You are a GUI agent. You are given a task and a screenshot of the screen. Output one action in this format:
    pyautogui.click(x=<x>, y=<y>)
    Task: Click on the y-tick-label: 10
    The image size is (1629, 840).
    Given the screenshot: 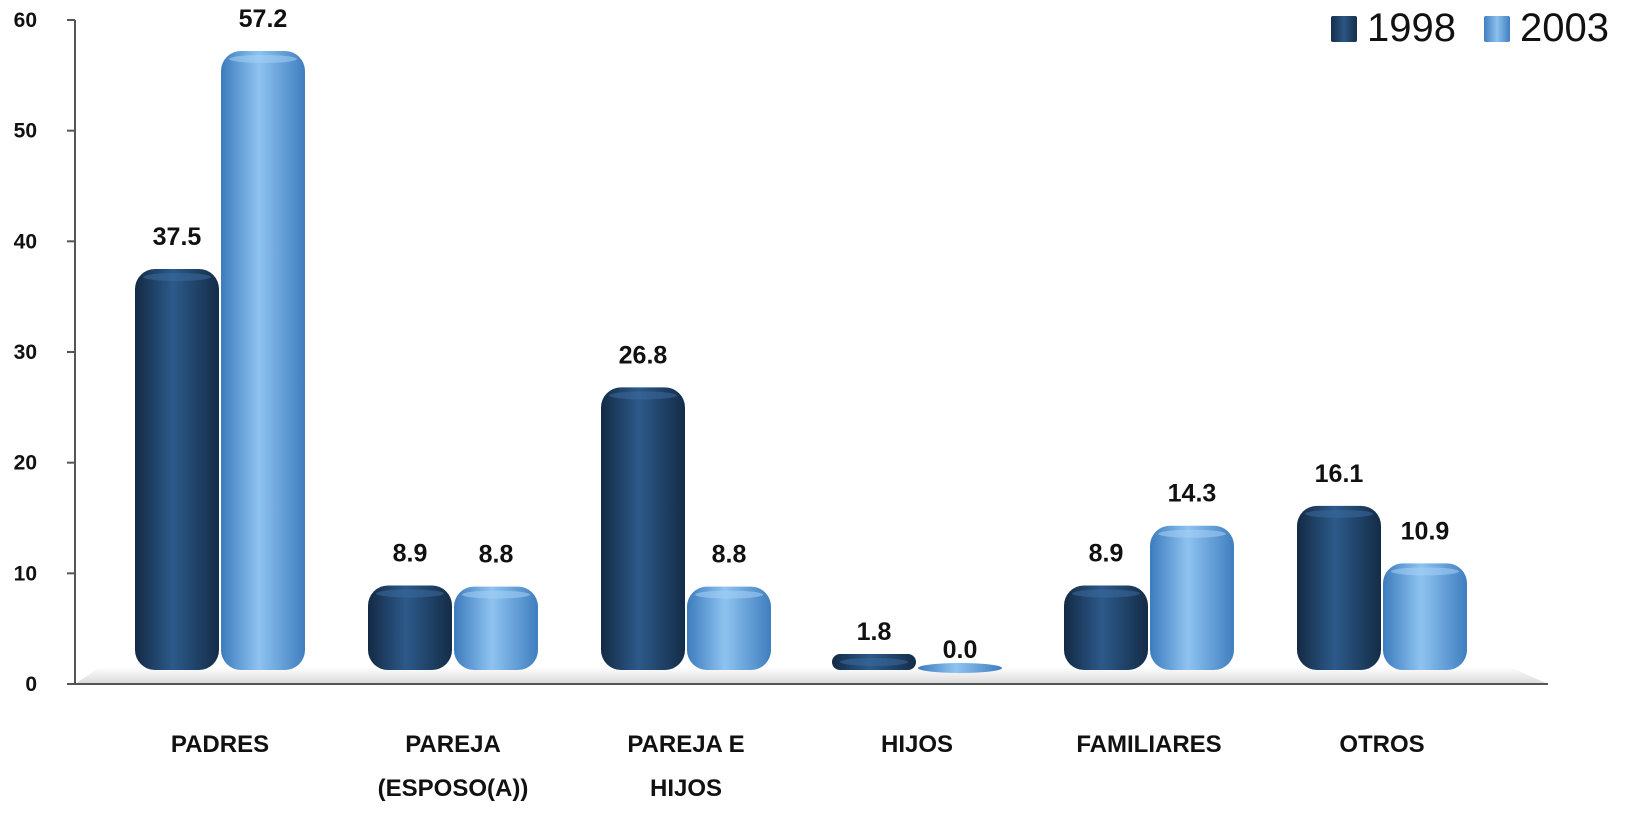 What is the action you would take?
    pyautogui.click(x=25, y=573)
    